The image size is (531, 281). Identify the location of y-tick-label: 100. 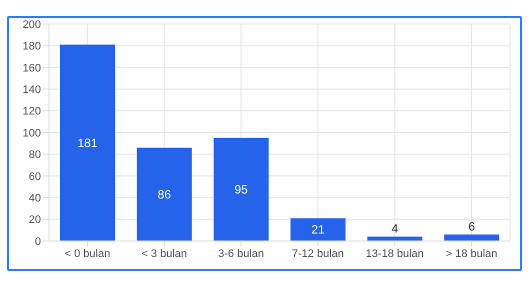
(31, 133).